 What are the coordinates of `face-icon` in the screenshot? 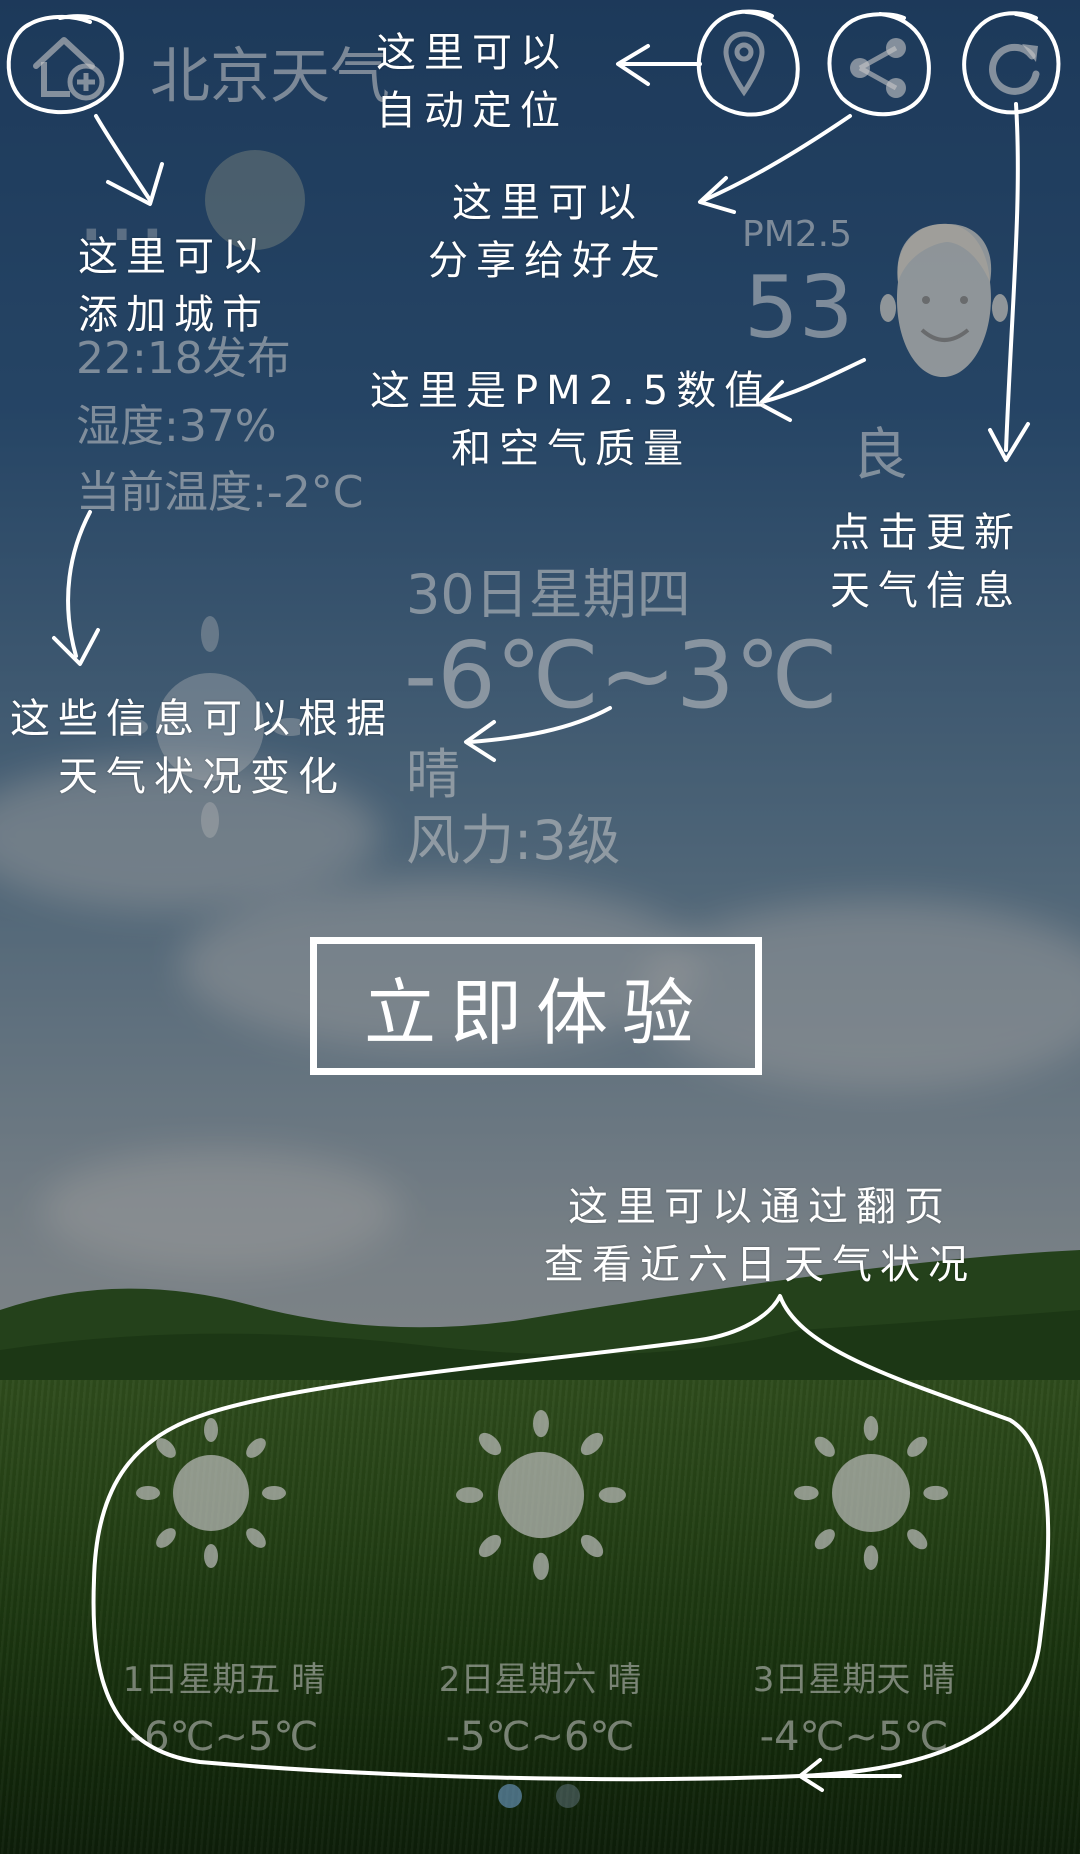 It's located at (944, 300).